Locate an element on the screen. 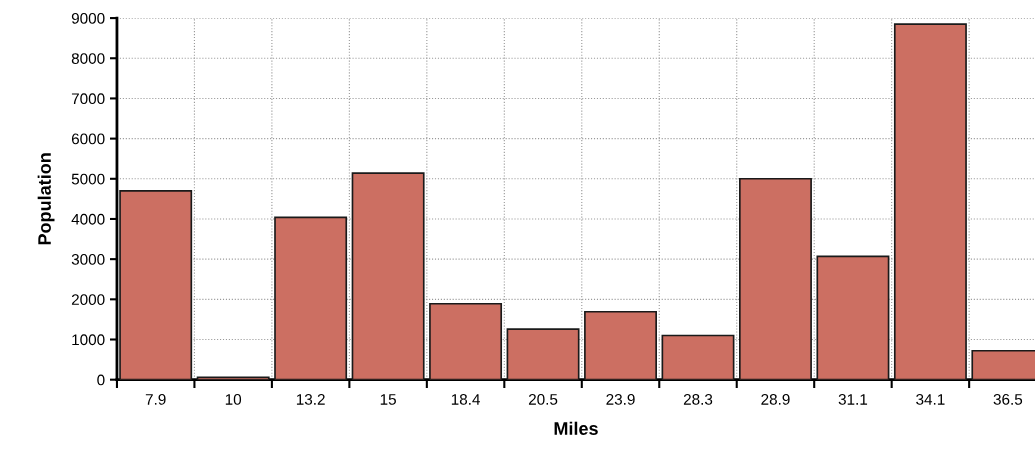 This screenshot has width=1035, height=452. x-tick-label: 36.5 is located at coordinates (1008, 399).